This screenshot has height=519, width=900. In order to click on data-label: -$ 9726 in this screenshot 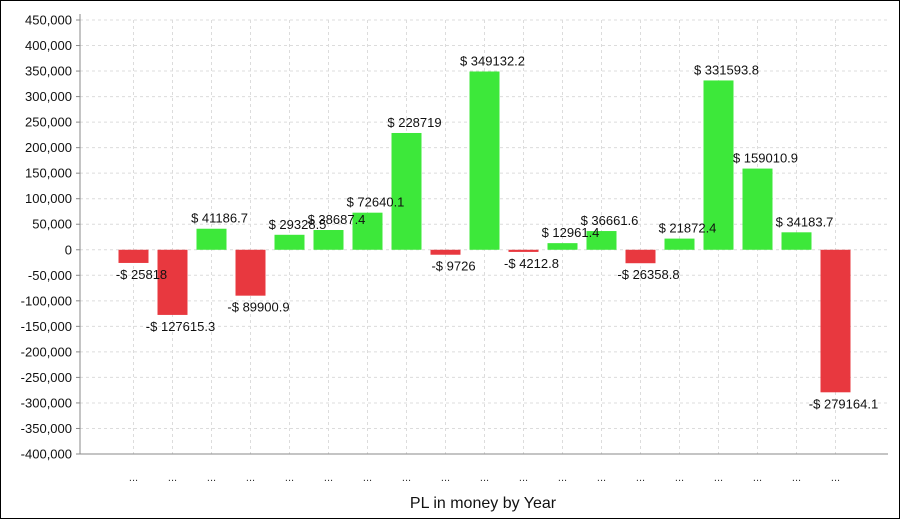, I will do `click(453, 266)`.